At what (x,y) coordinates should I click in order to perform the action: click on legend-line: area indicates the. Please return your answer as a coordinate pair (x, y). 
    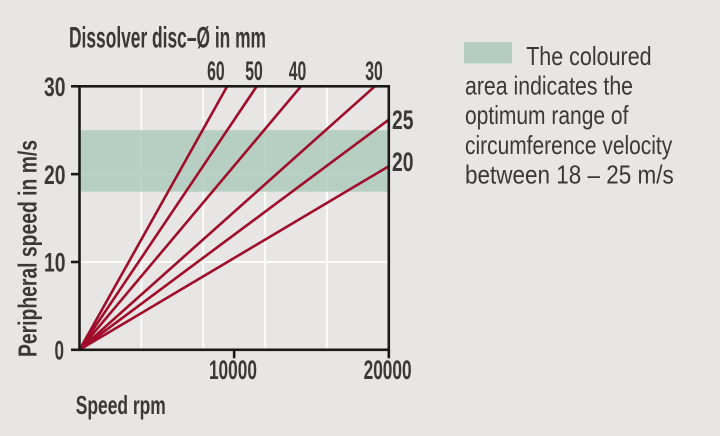
    Looking at the image, I should click on (549, 86).